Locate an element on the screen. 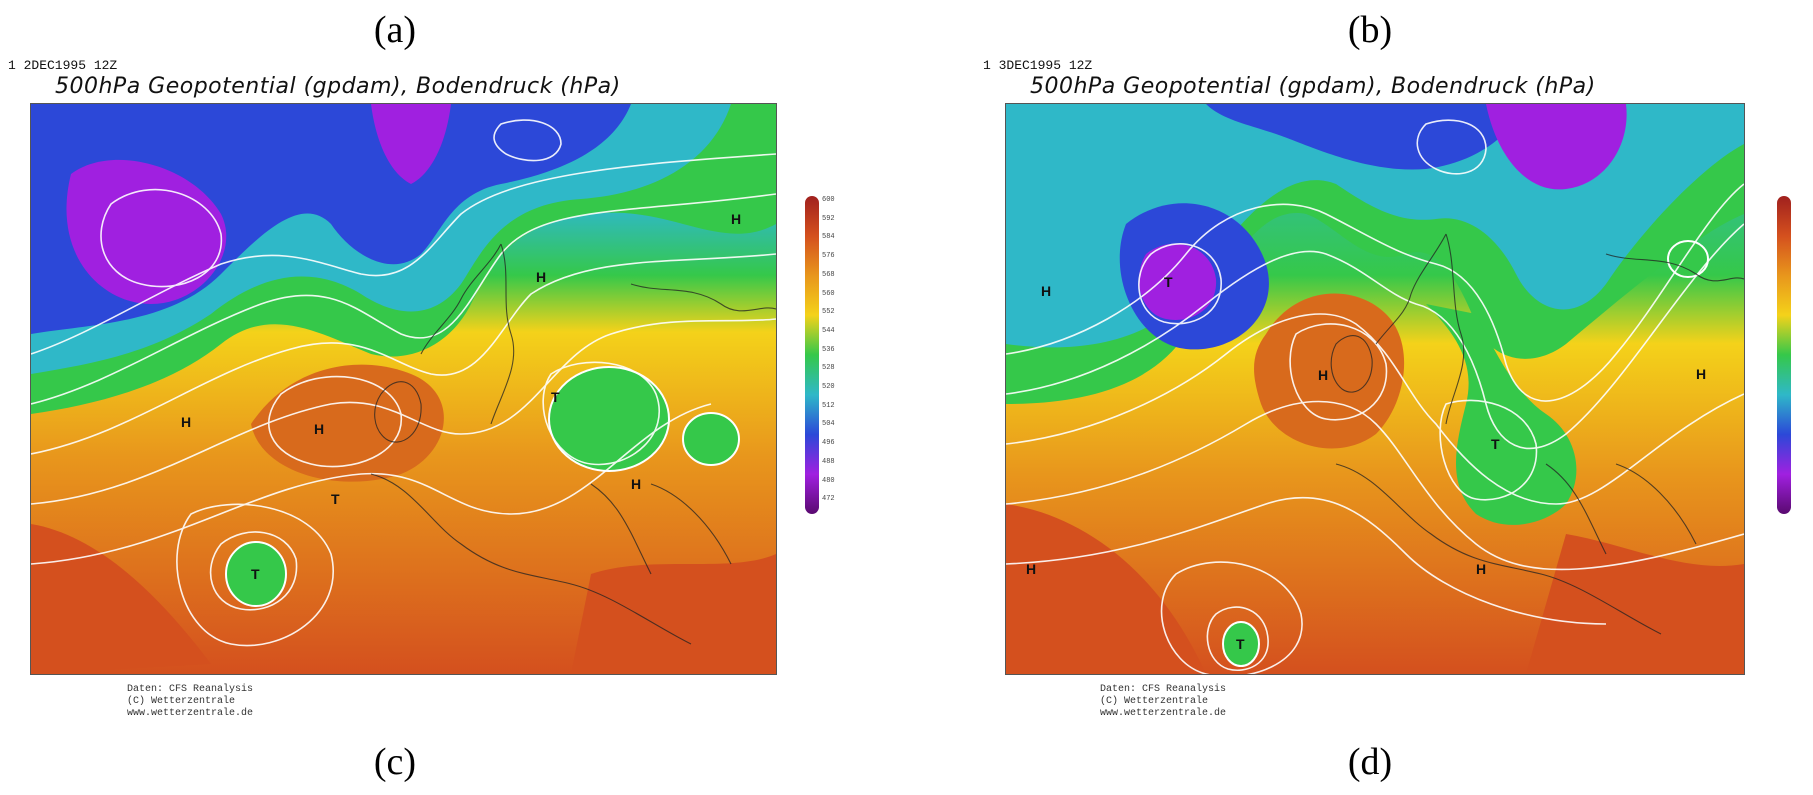 This screenshot has height=795, width=1813. panel-label-b: (b) is located at coordinates (1370, 30).